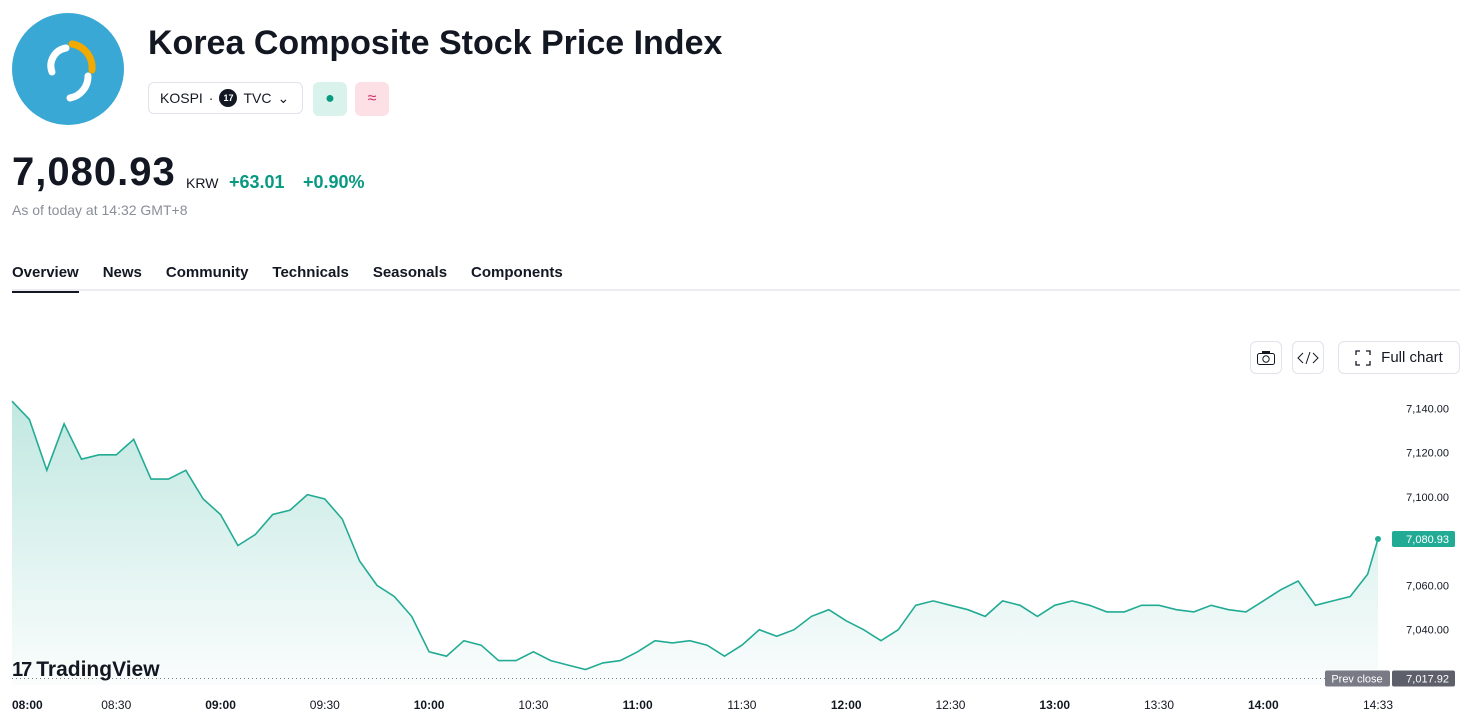 This screenshot has height=721, width=1460. Describe the element at coordinates (283, 97) in the screenshot. I see `chevron: ⌄` at that location.